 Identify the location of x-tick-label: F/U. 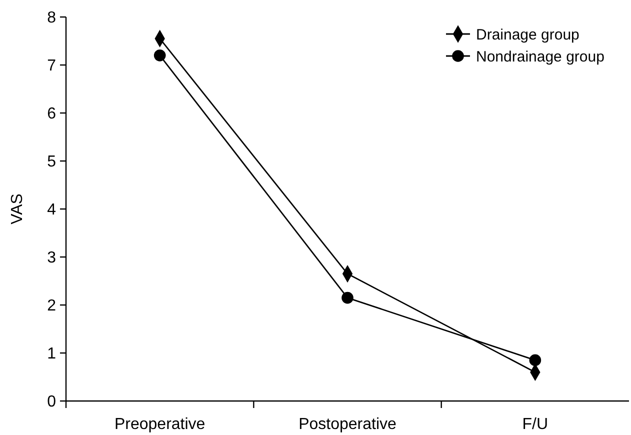
(535, 424).